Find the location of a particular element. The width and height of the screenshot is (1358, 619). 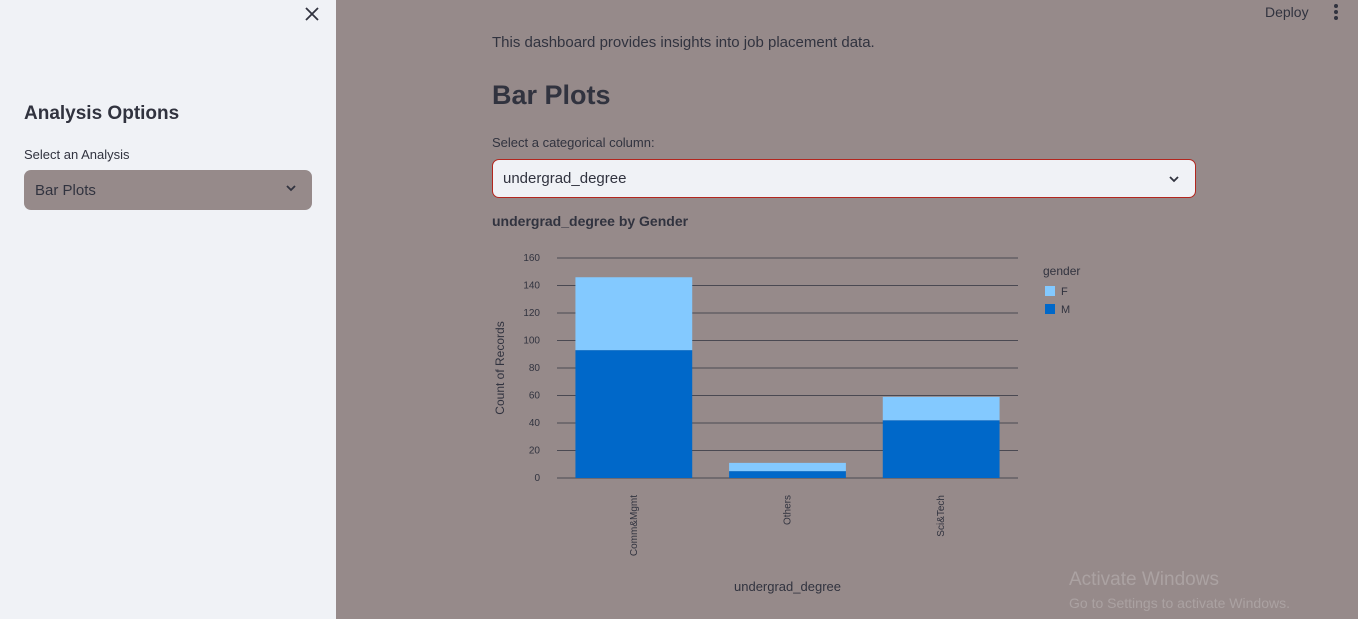

y-tick-label: 0 is located at coordinates (537, 478).